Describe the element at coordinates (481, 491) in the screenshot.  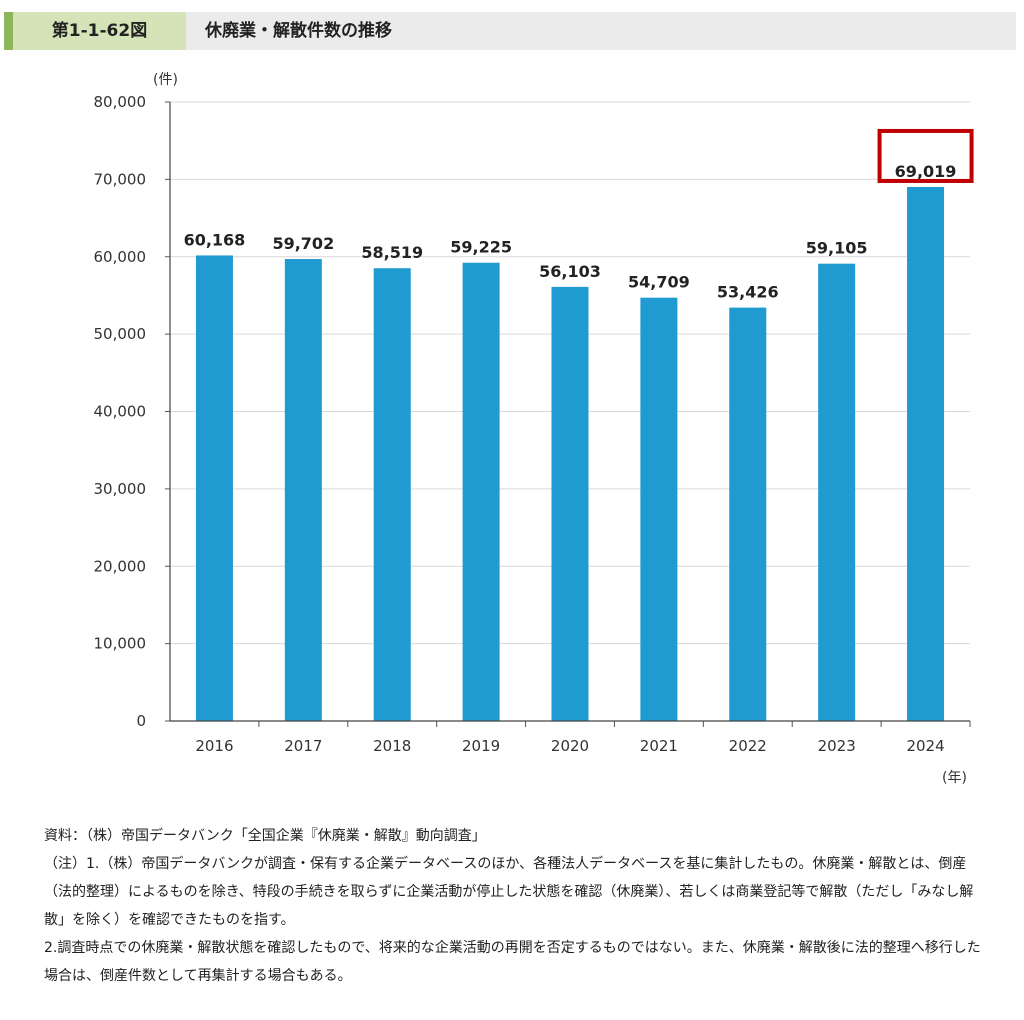
I see `bar-2019` at that location.